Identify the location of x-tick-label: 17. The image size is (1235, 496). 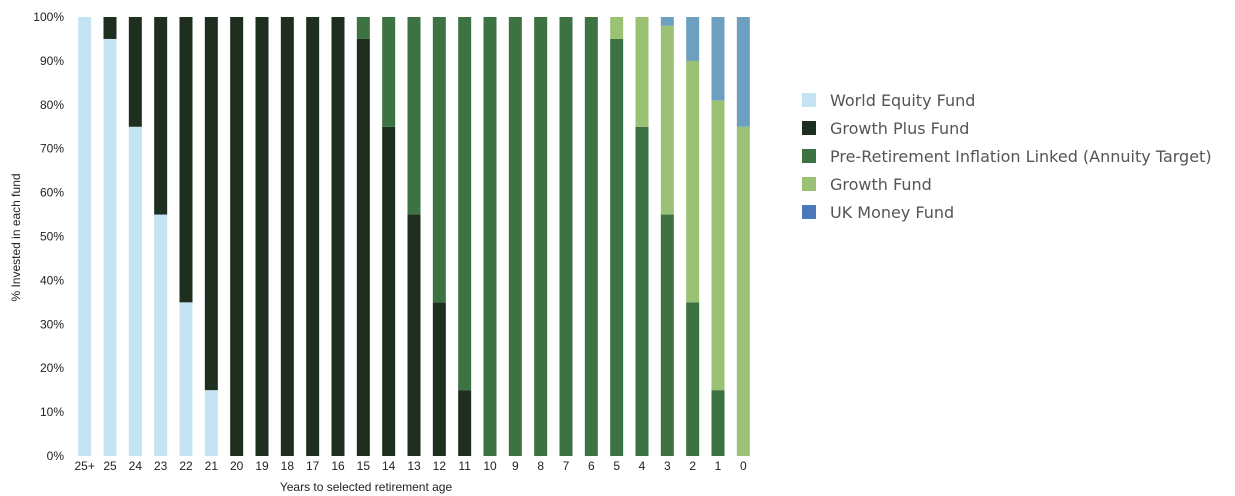
(313, 466).